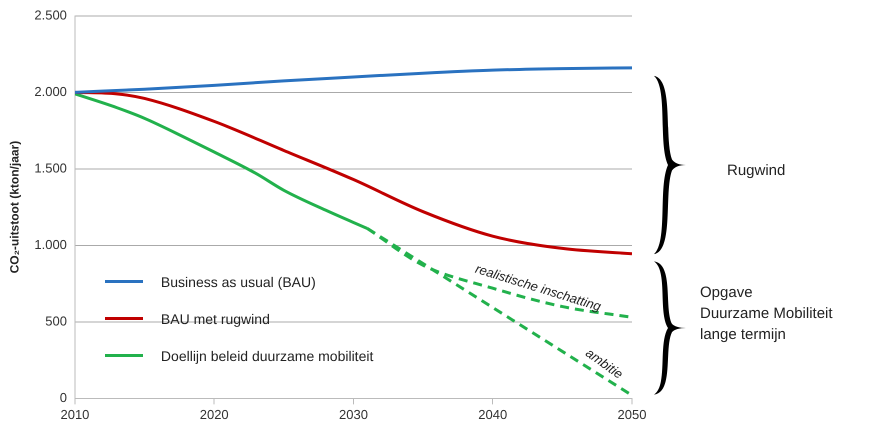 This screenshot has width=883, height=428. What do you see at coordinates (493, 414) in the screenshot?
I see `x-tick-label: 2040` at bounding box center [493, 414].